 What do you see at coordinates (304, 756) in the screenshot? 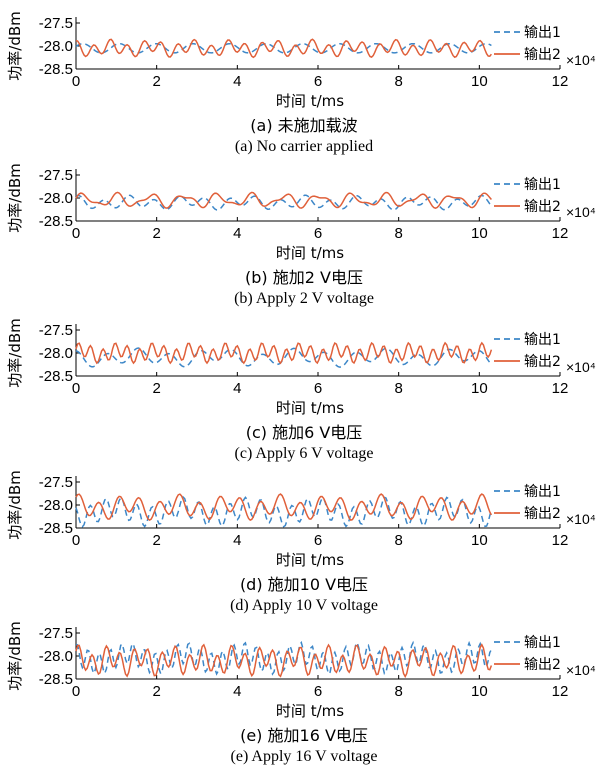
I see `caption-english: (e) Apply 16 V voltage` at bounding box center [304, 756].